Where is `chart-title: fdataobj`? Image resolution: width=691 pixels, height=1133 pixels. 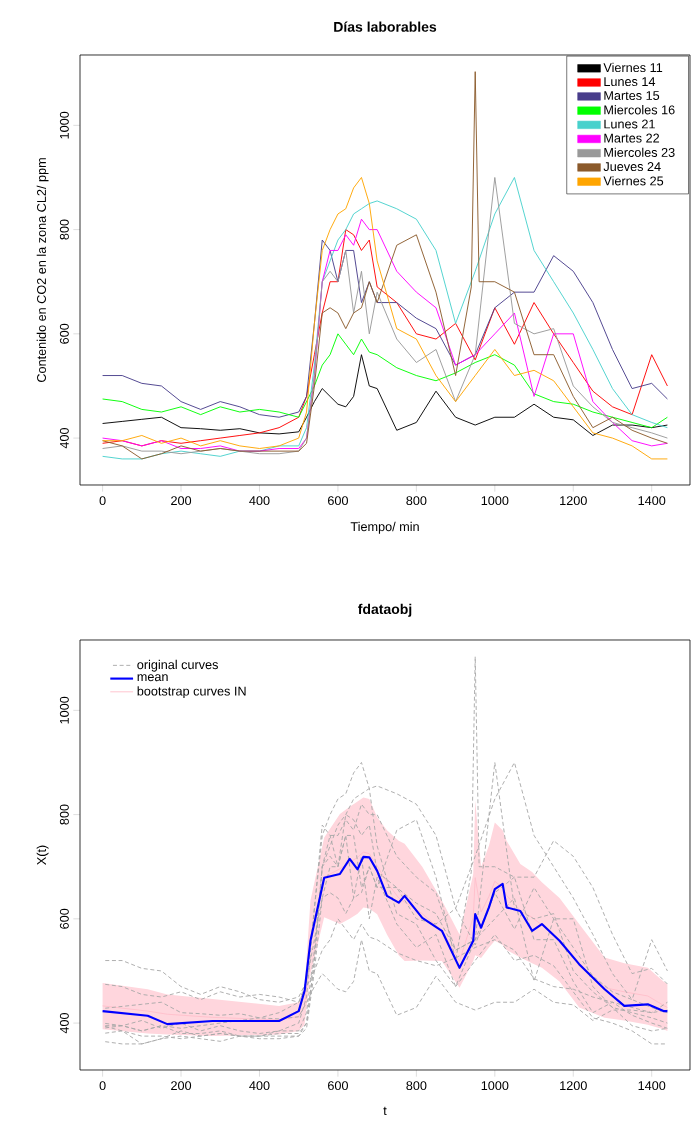 chart-title: fdataobj is located at coordinates (385, 610).